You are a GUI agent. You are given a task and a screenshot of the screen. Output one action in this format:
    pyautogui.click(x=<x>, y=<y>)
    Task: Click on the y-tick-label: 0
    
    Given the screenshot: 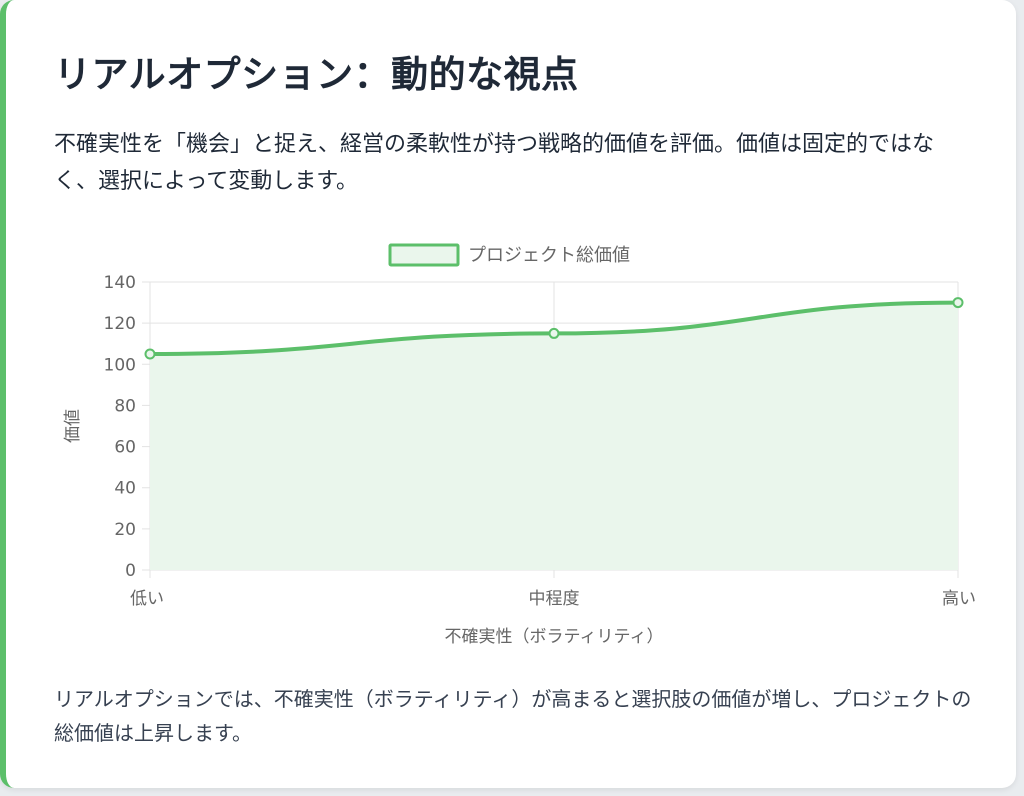 What is the action you would take?
    pyautogui.click(x=130, y=571)
    